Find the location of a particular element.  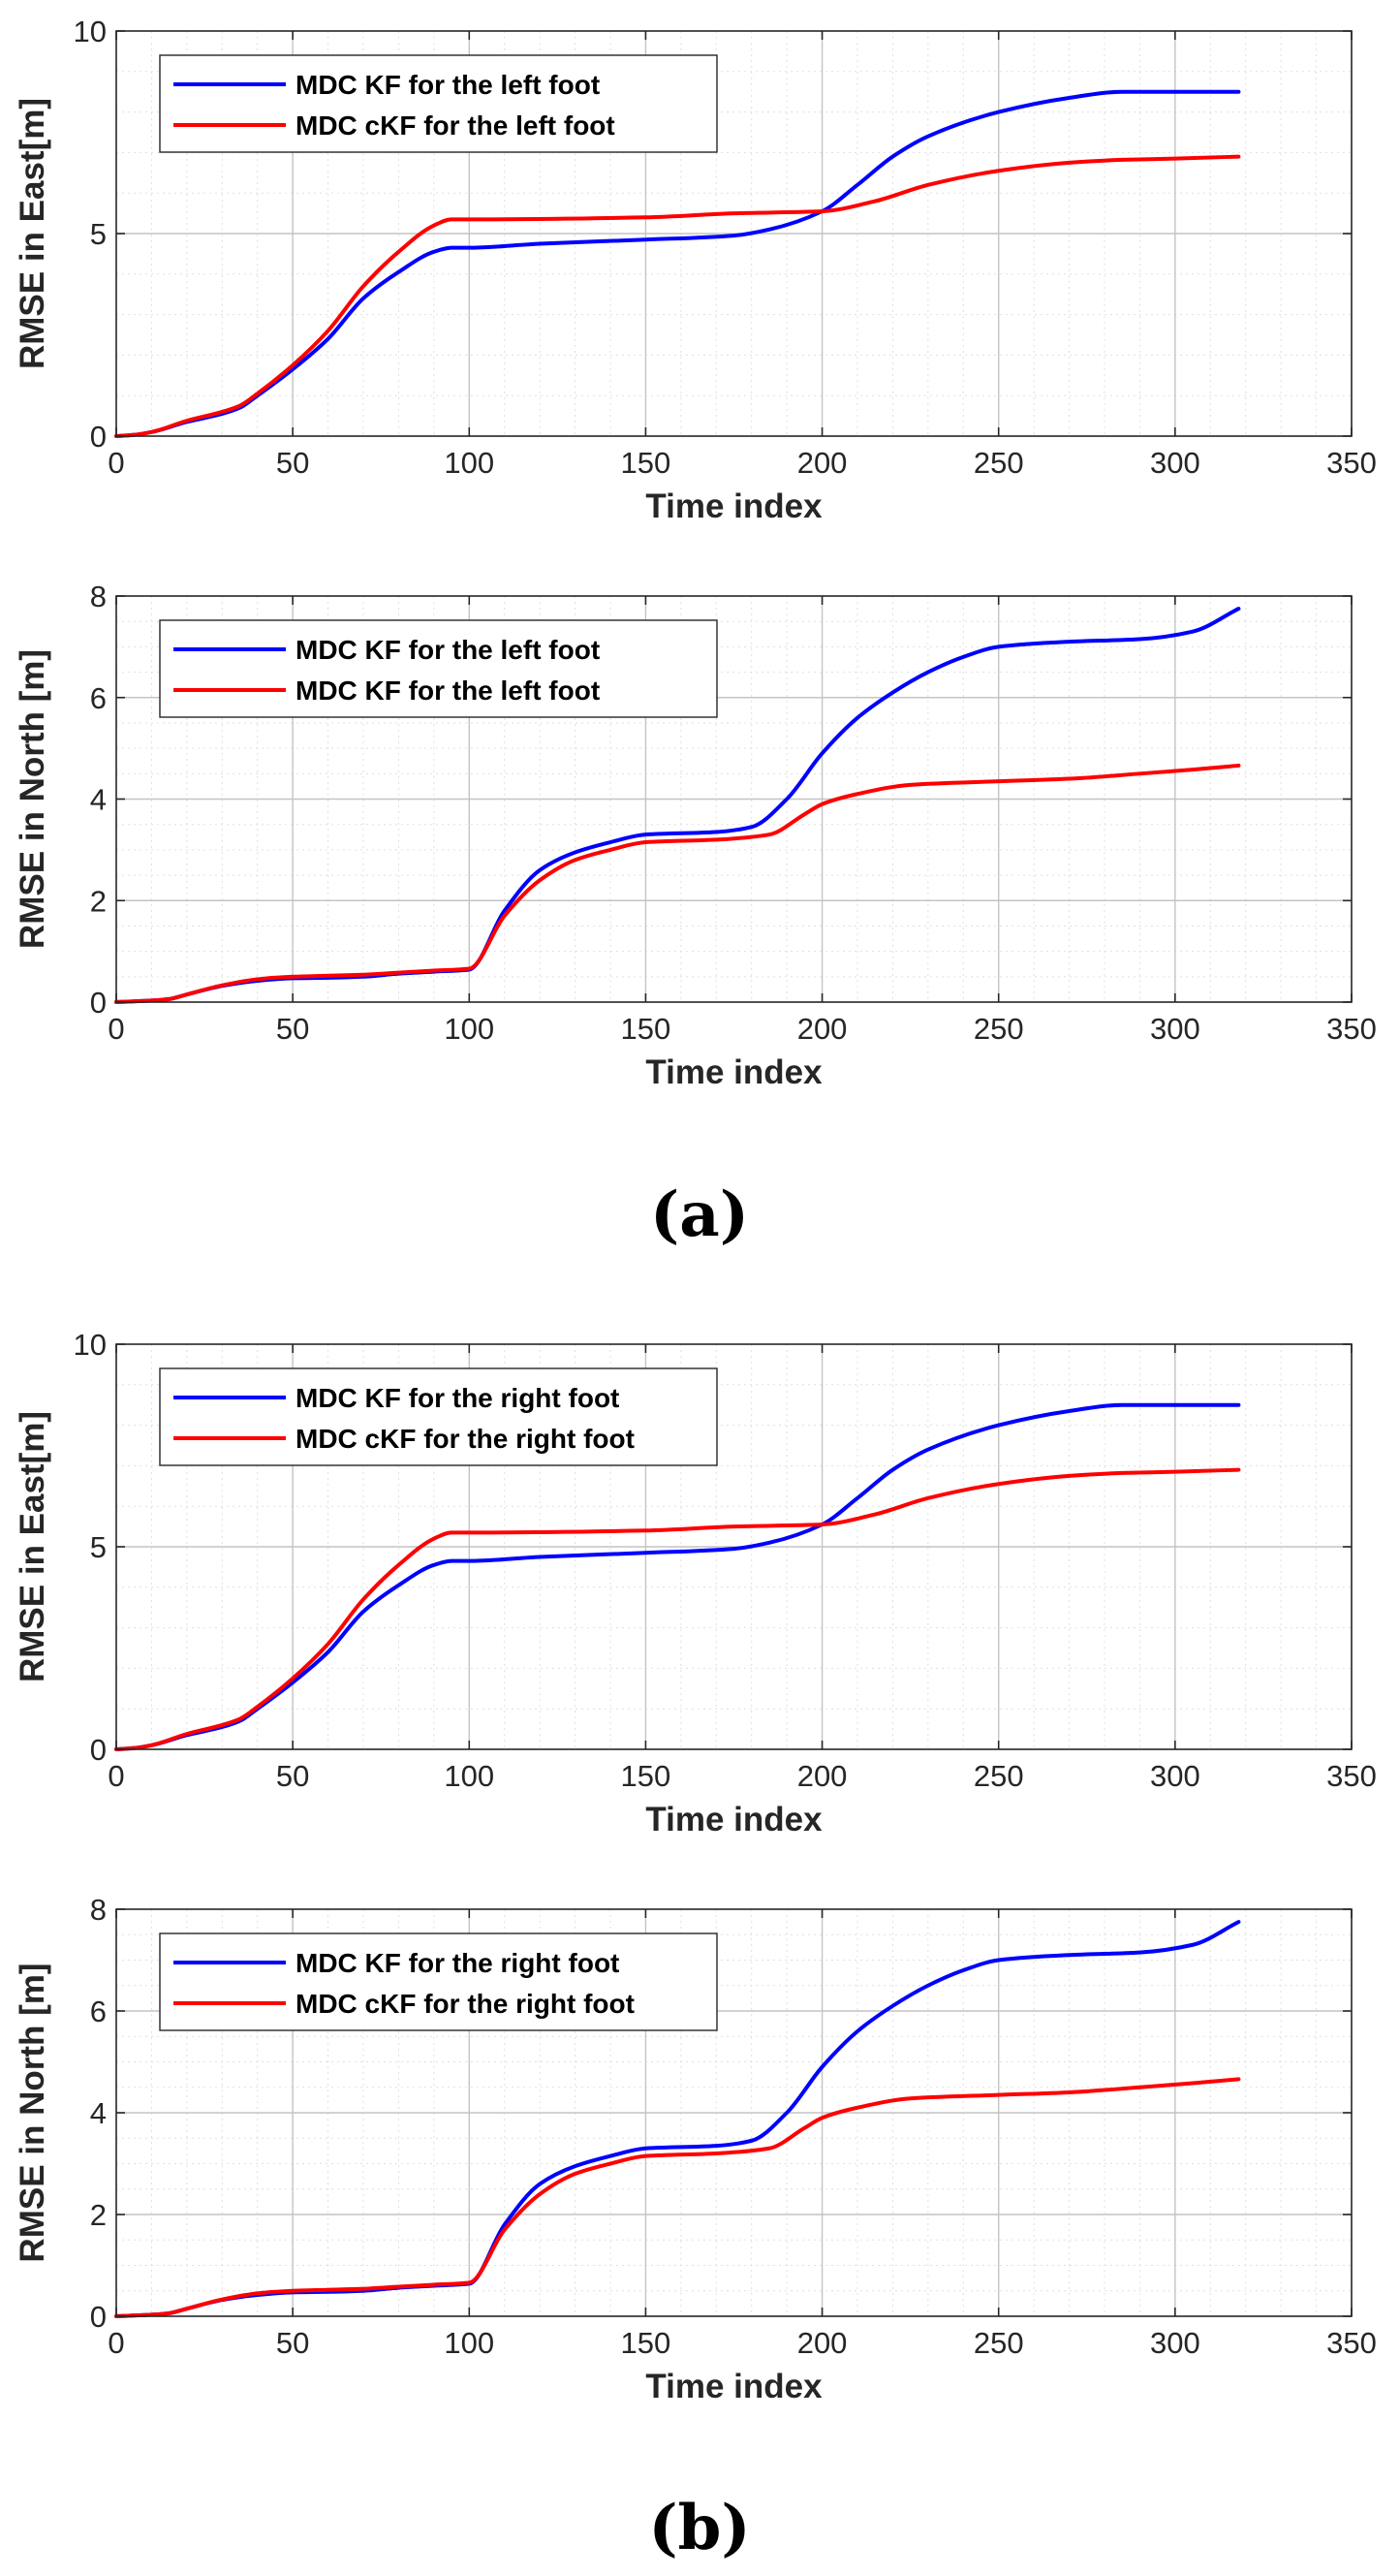

caption-a: (a) is located at coordinates (700, 1214).